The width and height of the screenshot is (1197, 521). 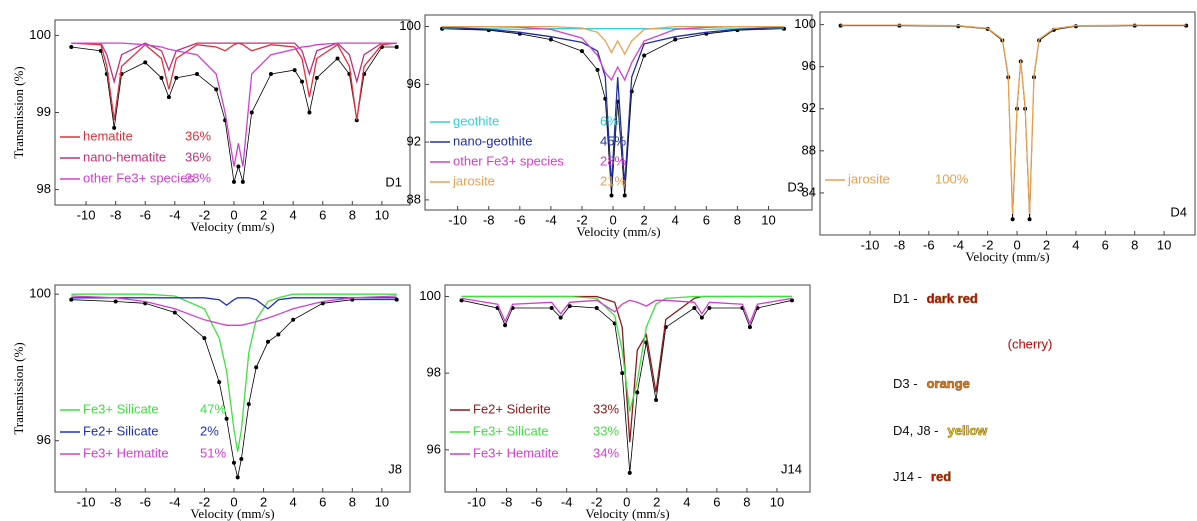 I want to click on legend-share: 6%, so click(x=609, y=120).